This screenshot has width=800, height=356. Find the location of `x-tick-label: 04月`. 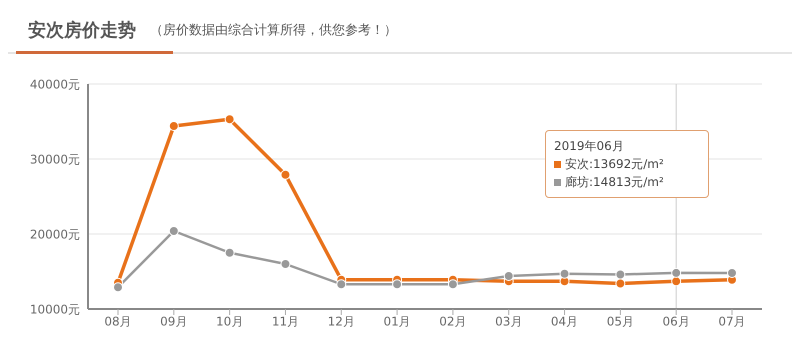

x-tick-label: 04月 is located at coordinates (564, 321).